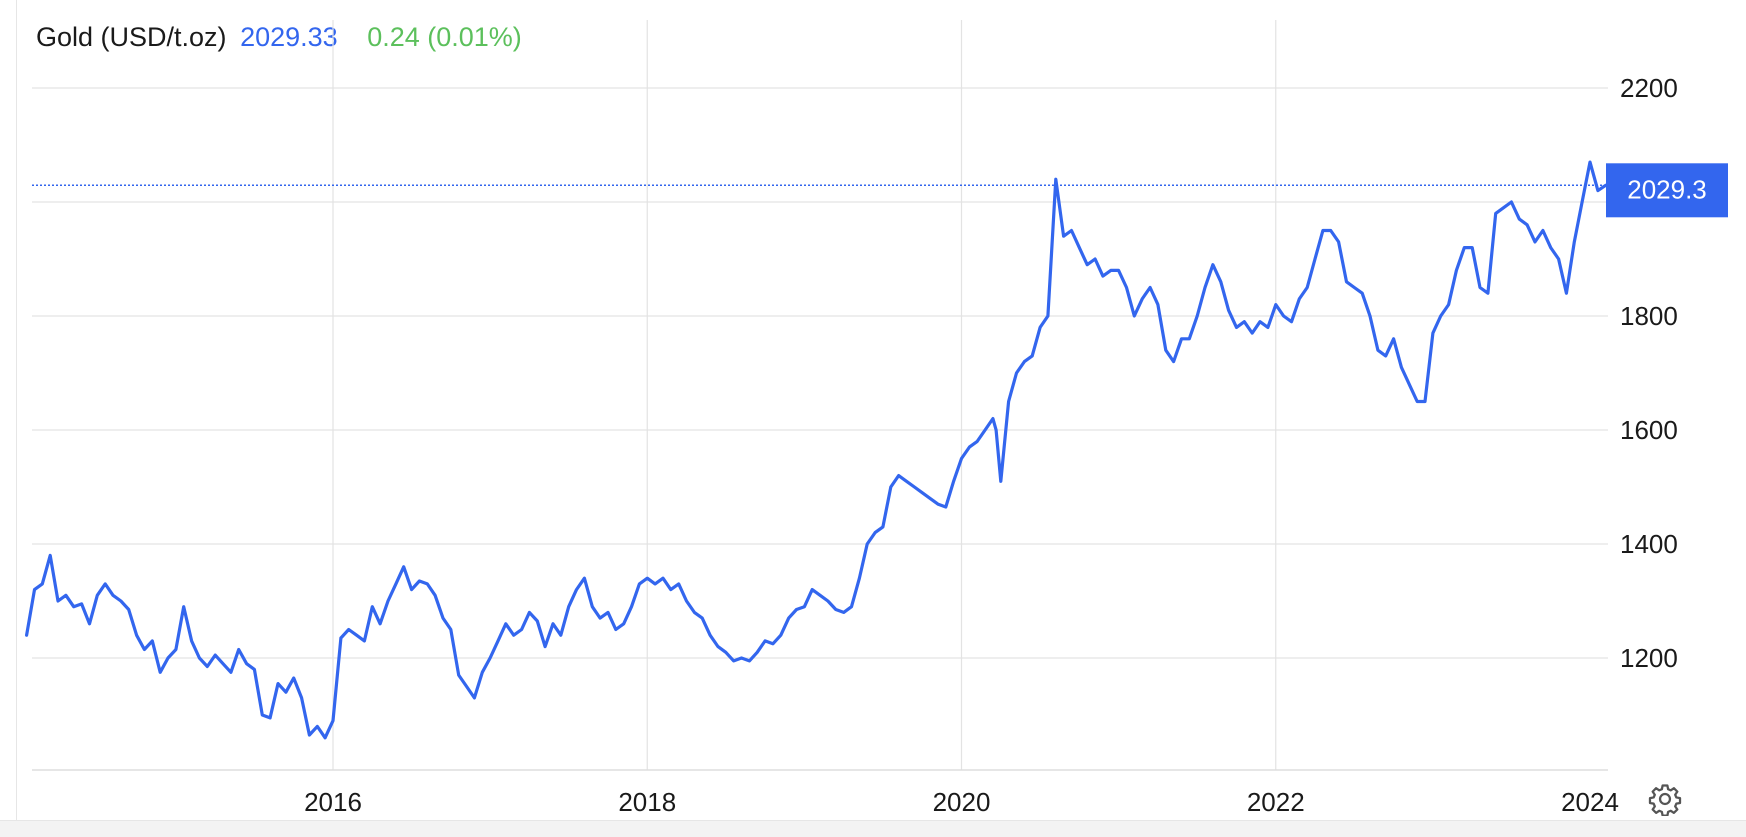  Describe the element at coordinates (873, 828) in the screenshot. I see `bottom-strip` at that location.